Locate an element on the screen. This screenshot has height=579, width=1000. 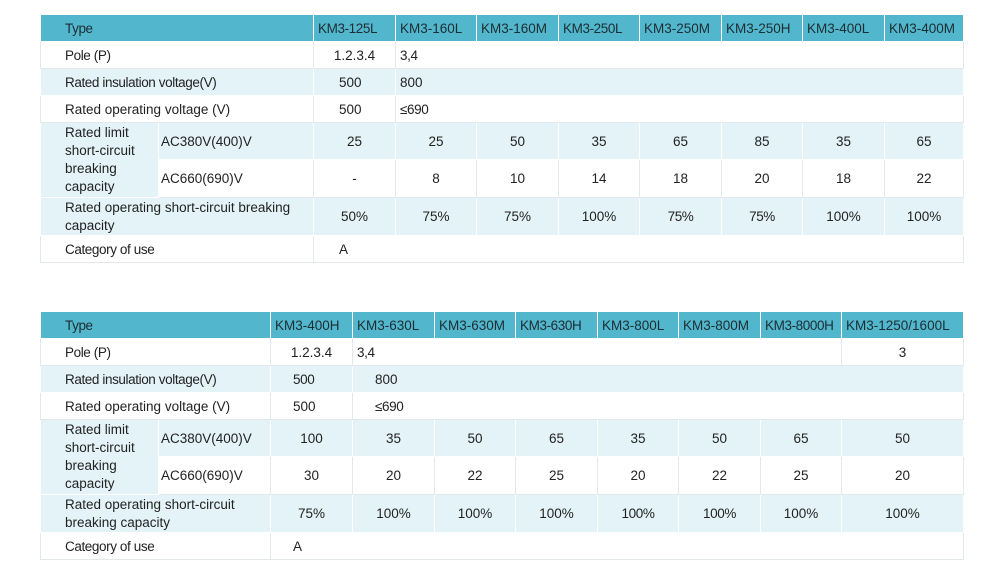
header-model: KM3-1250/1600L is located at coordinates (903, 325).